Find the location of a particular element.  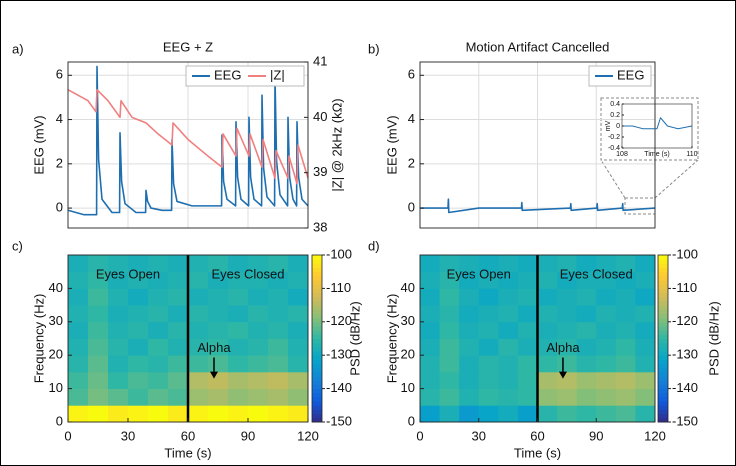

colorbar-frame is located at coordinates (317, 338).